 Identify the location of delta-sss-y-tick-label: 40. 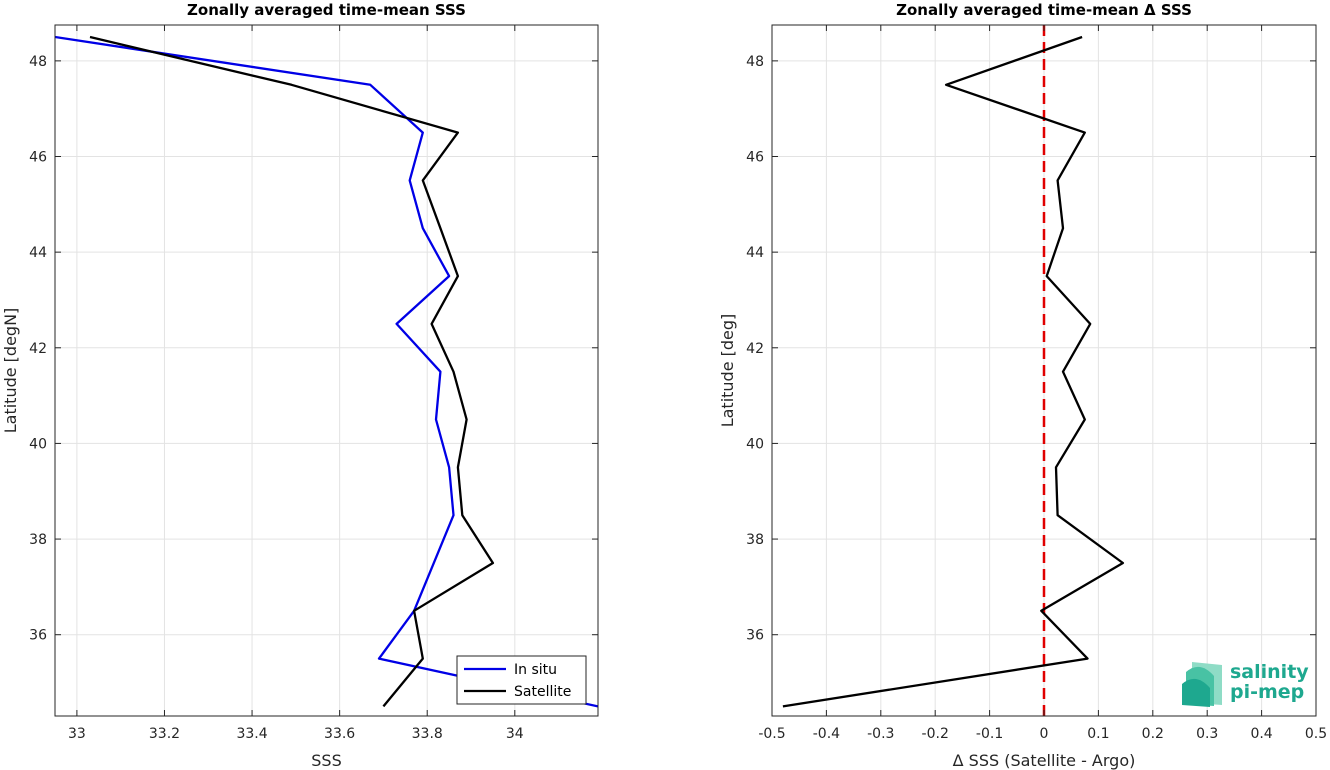
(755, 444).